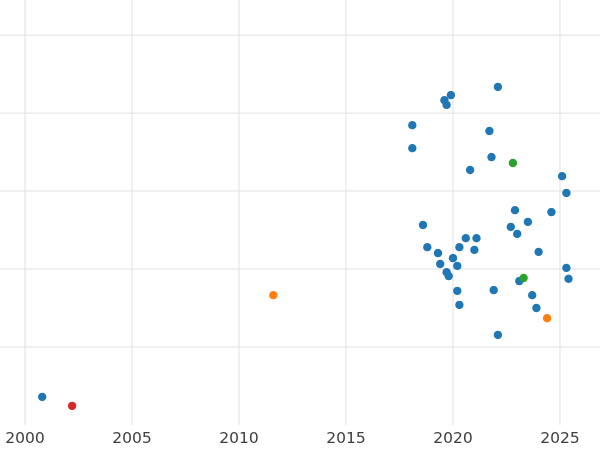  What do you see at coordinates (131, 438) in the screenshot?
I see `x-tick-label: 2005` at bounding box center [131, 438].